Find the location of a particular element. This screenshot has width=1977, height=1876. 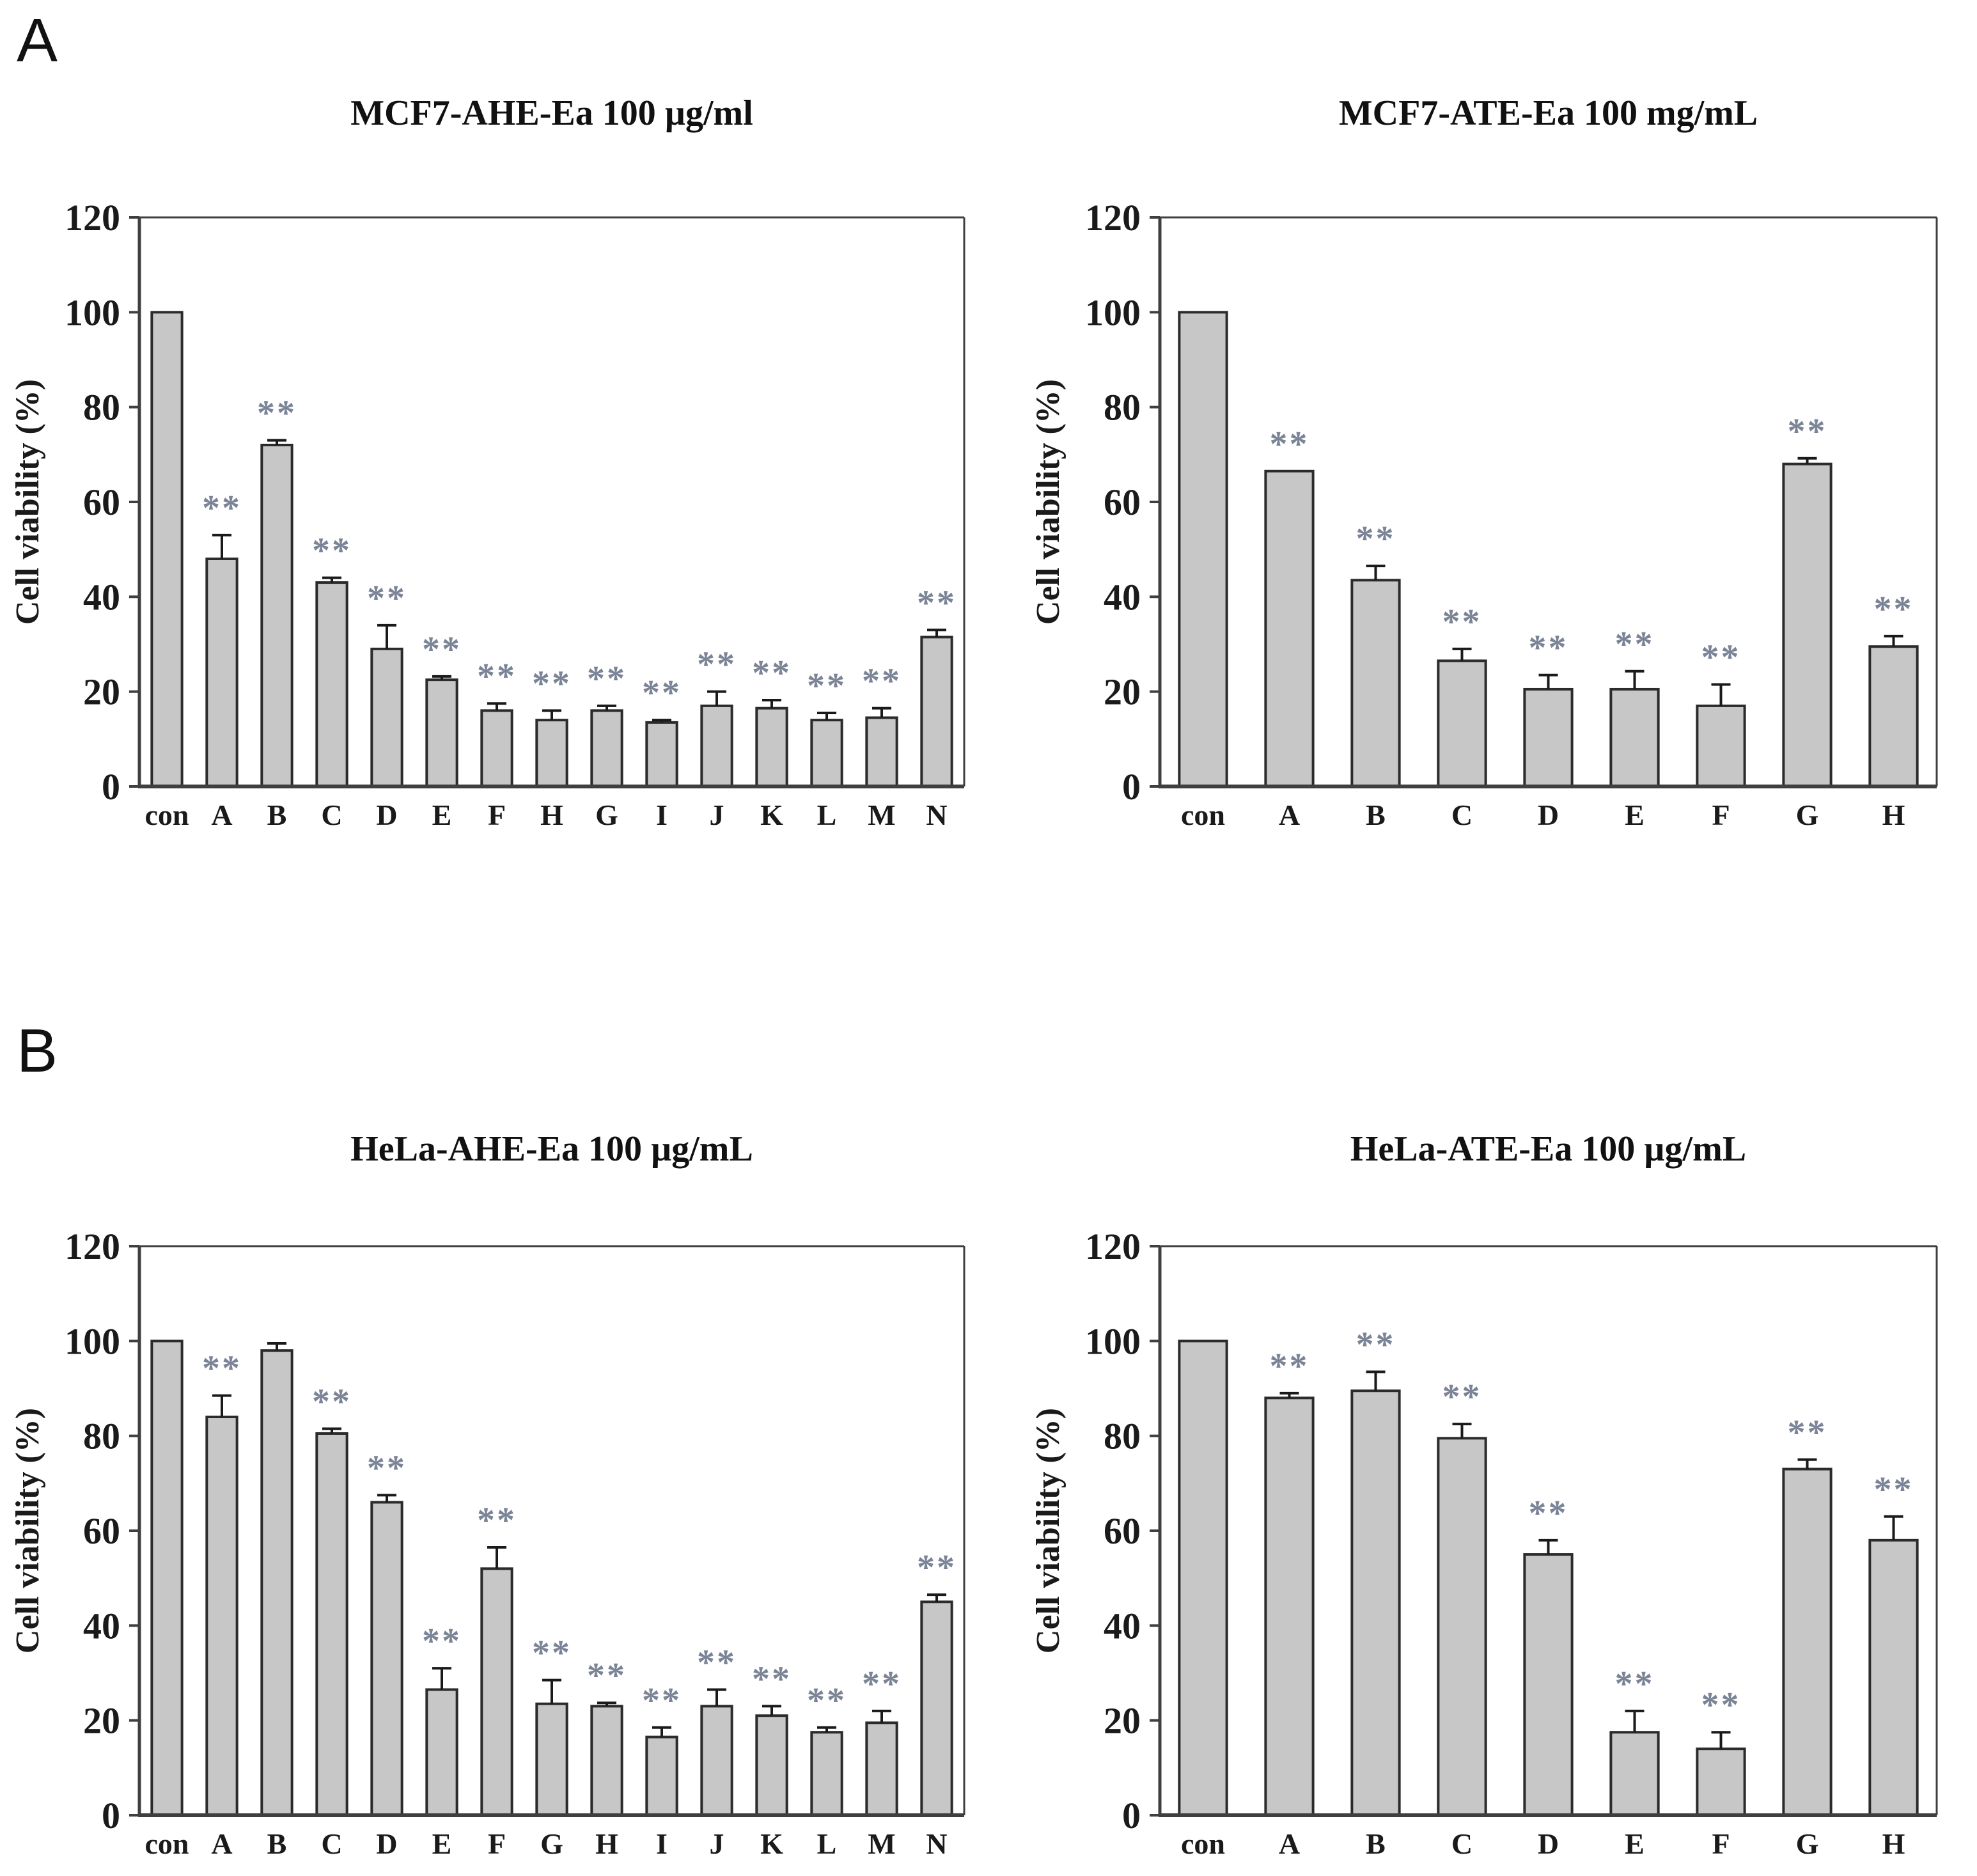

chart-title-mcf7-ate: MCF7-ATE-Ea 100 mg/mL is located at coordinates (1548, 113).